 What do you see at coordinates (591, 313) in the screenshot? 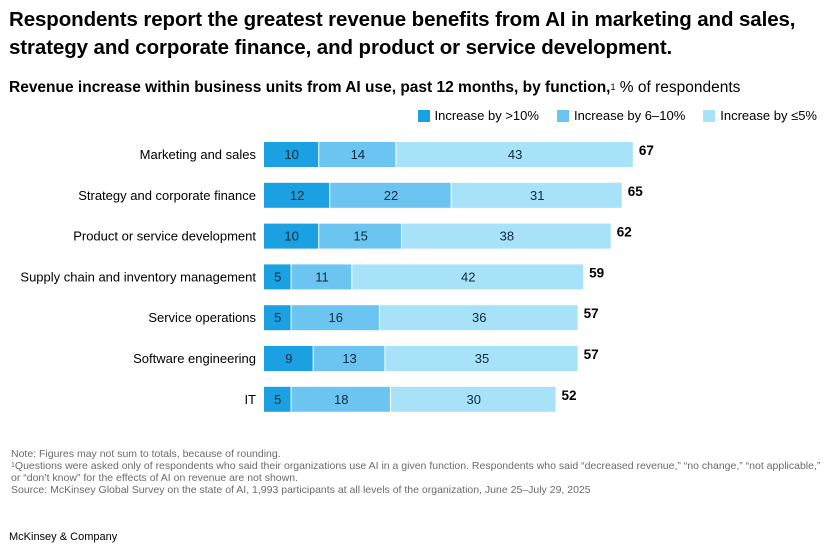
I see `total-value-service-operations: 57` at bounding box center [591, 313].